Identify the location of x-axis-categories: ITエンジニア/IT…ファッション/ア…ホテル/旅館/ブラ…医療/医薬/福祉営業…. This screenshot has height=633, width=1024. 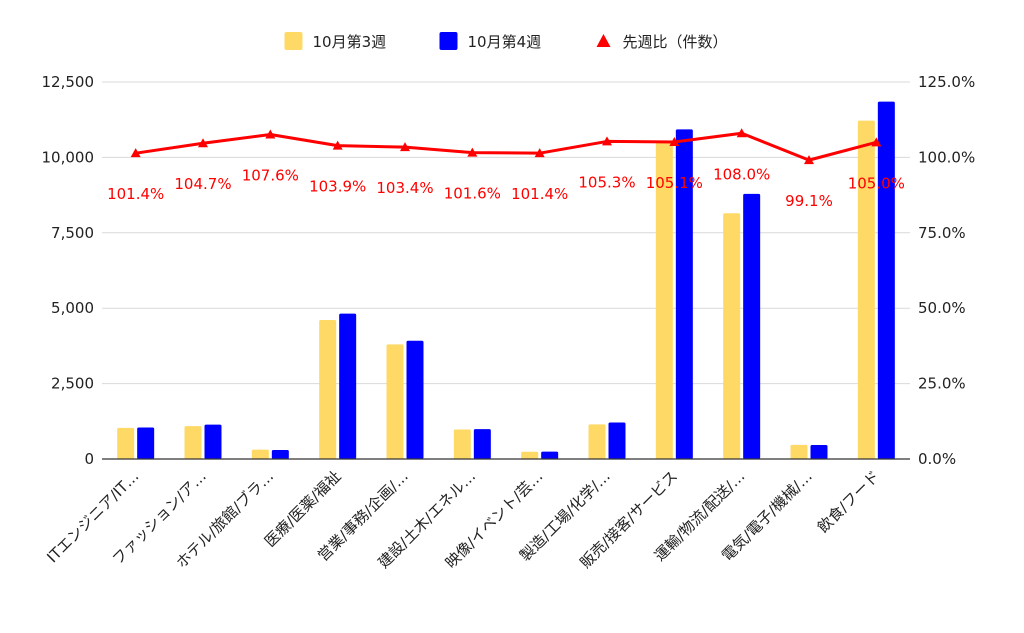
(463, 519).